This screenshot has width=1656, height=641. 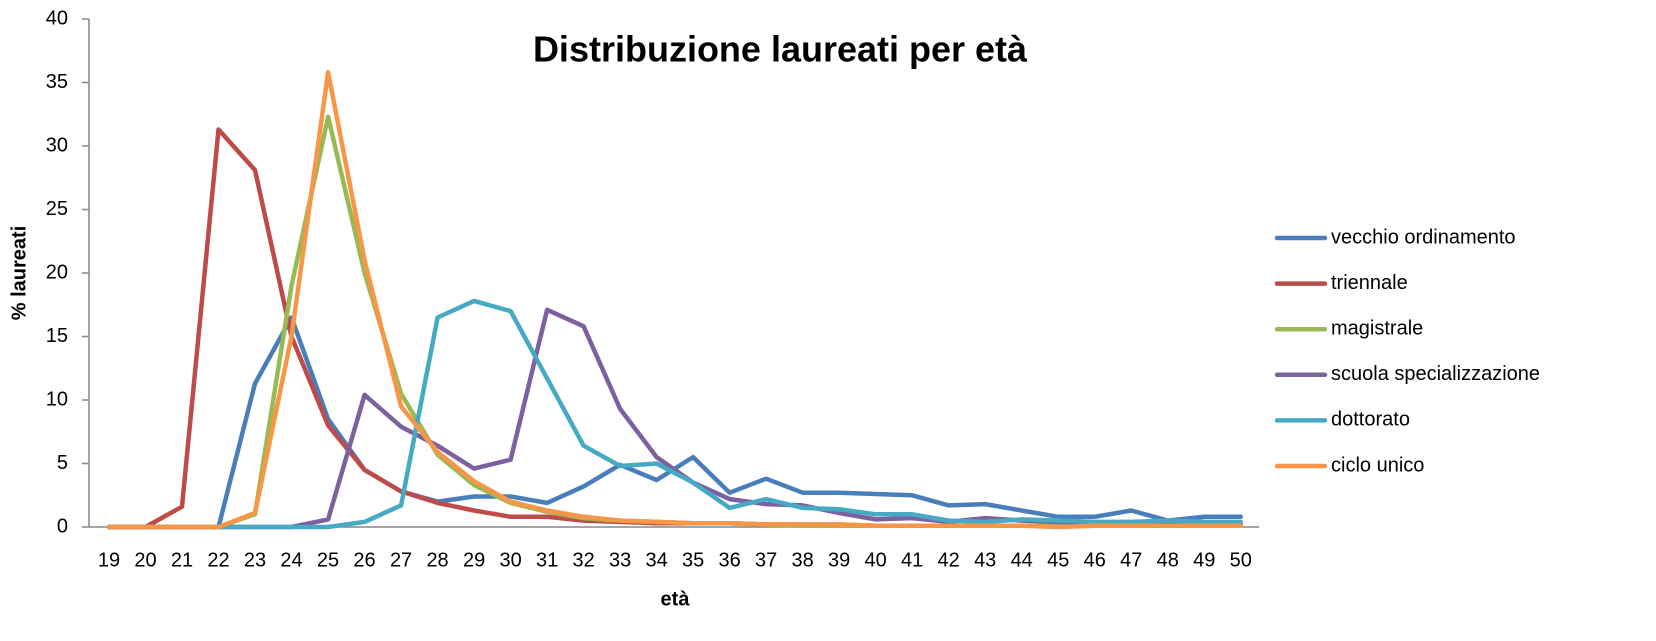 What do you see at coordinates (730, 560) in the screenshot?
I see `x-tick-label: 36` at bounding box center [730, 560].